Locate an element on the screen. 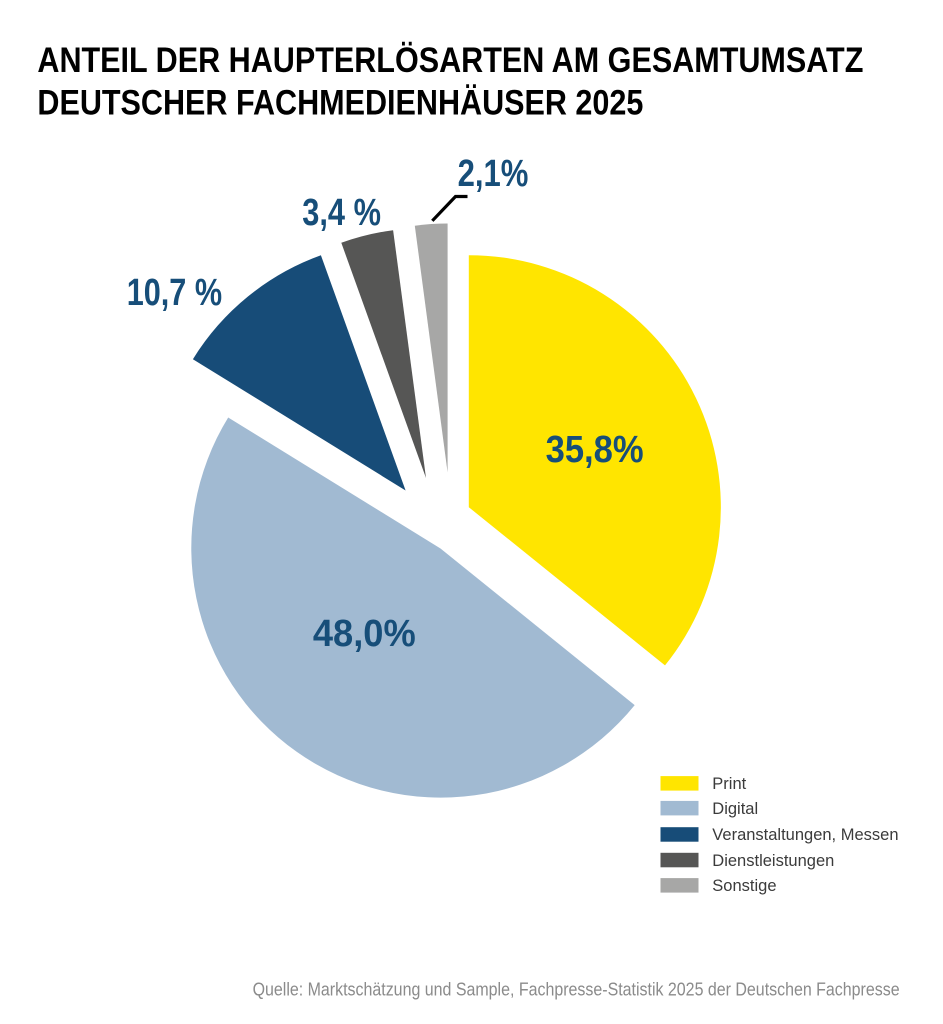 The image size is (943, 1024). svg-text: 3,4 % is located at coordinates (341, 213).